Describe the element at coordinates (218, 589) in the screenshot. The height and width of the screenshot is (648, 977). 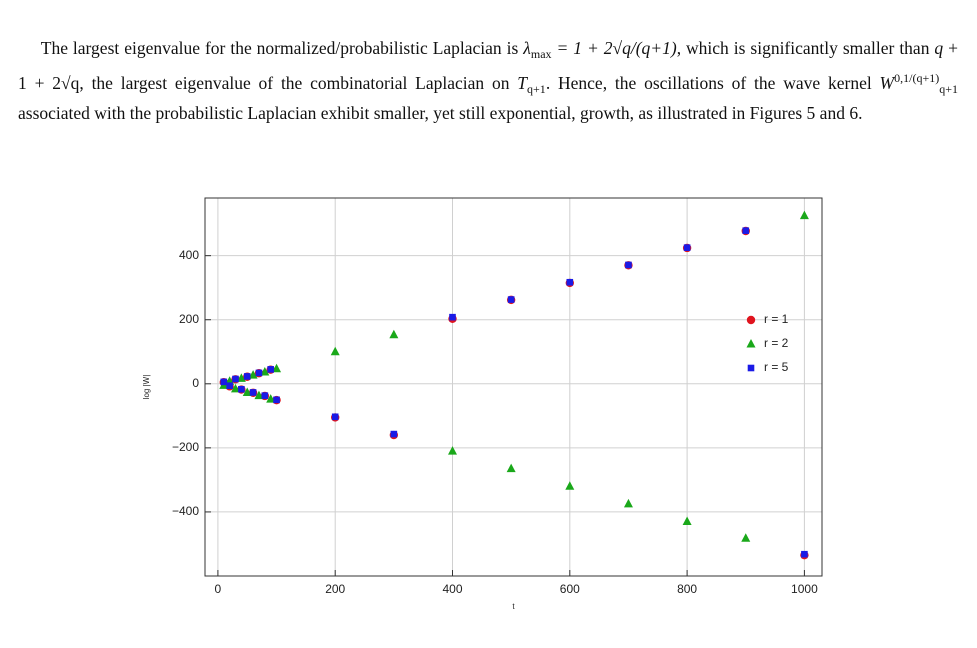
I see `x-tick-label: 0` at that location.